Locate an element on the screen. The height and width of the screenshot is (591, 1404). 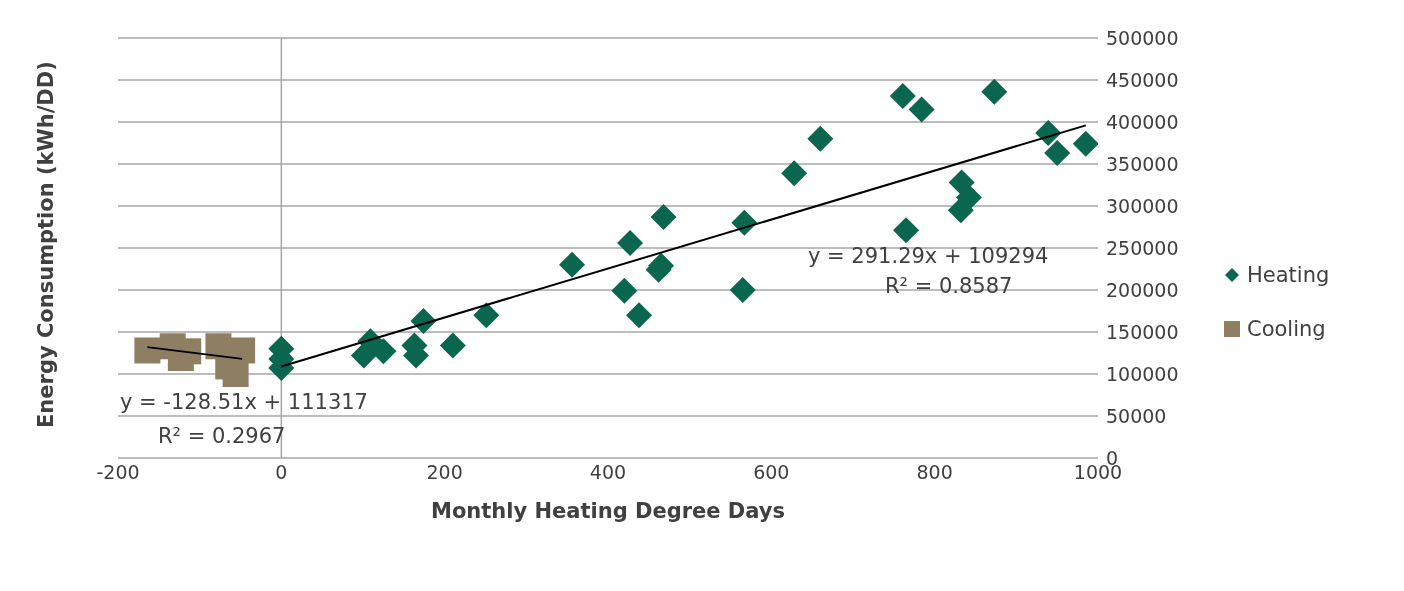
y-tick-label: 200000 is located at coordinates (1142, 289).